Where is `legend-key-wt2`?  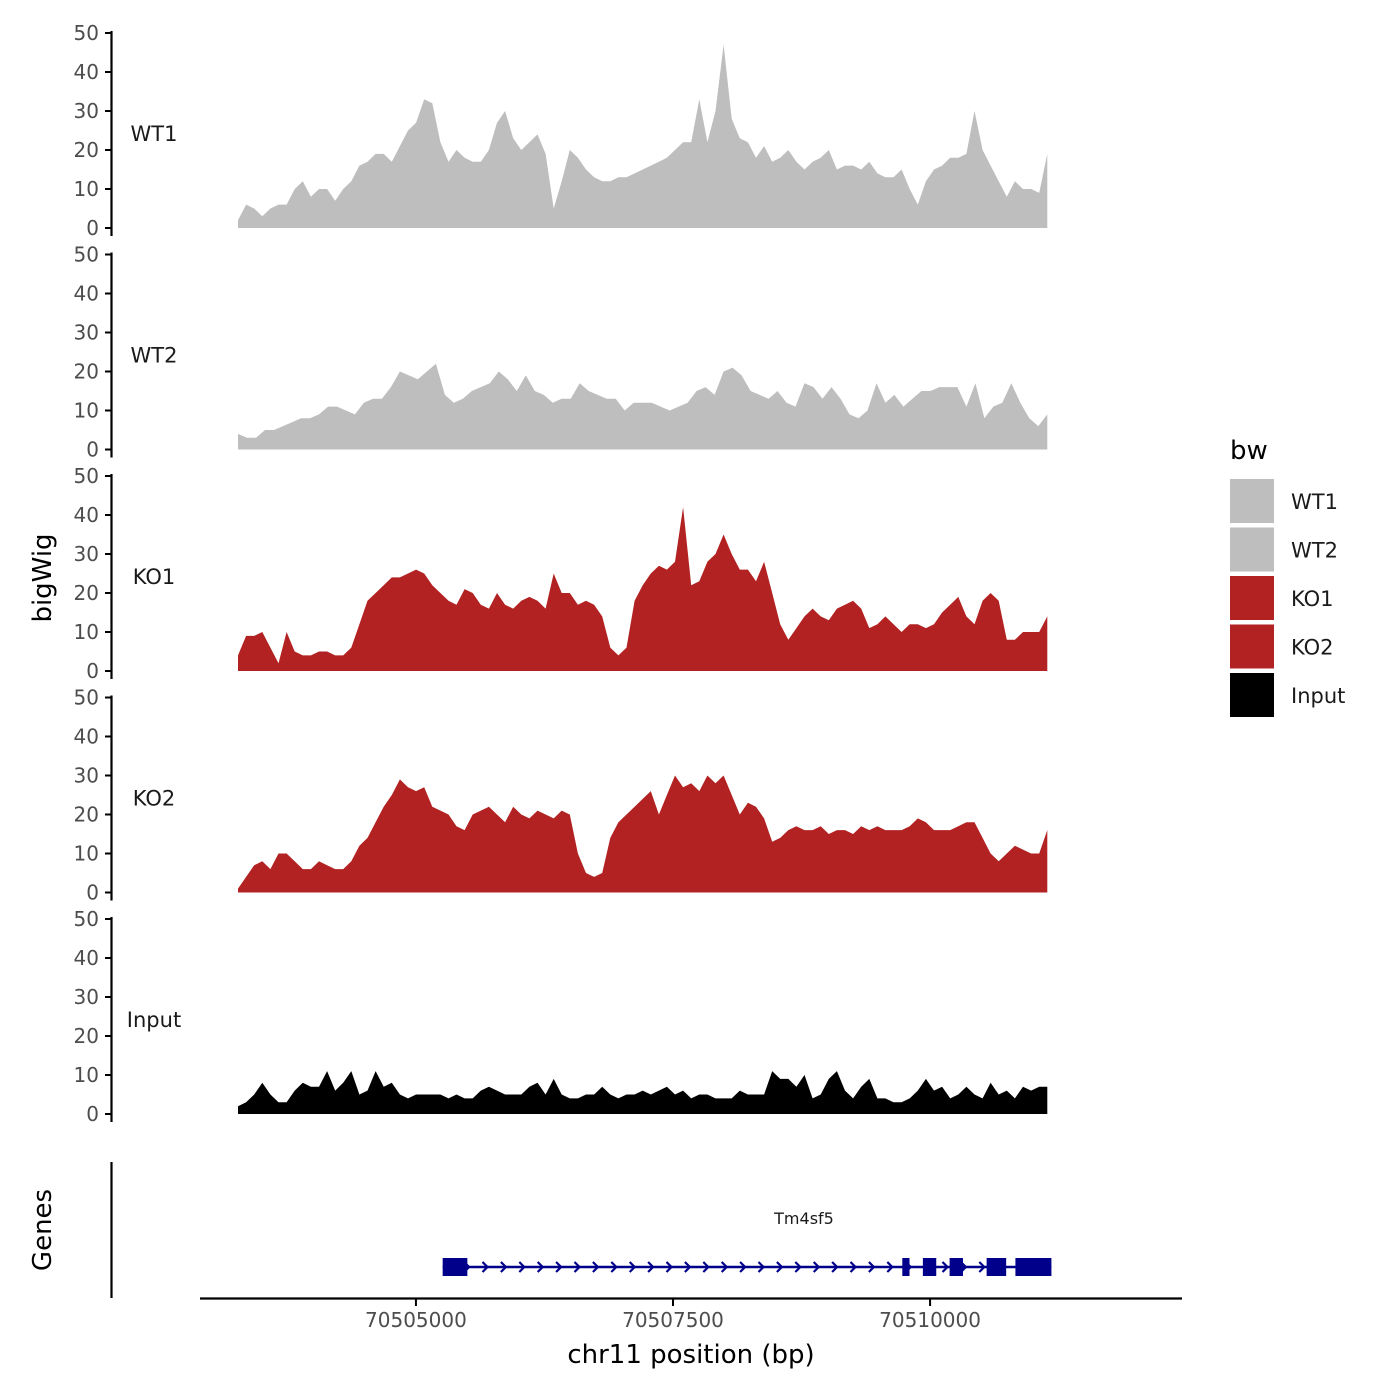 legend-key-wt2 is located at coordinates (1252, 549).